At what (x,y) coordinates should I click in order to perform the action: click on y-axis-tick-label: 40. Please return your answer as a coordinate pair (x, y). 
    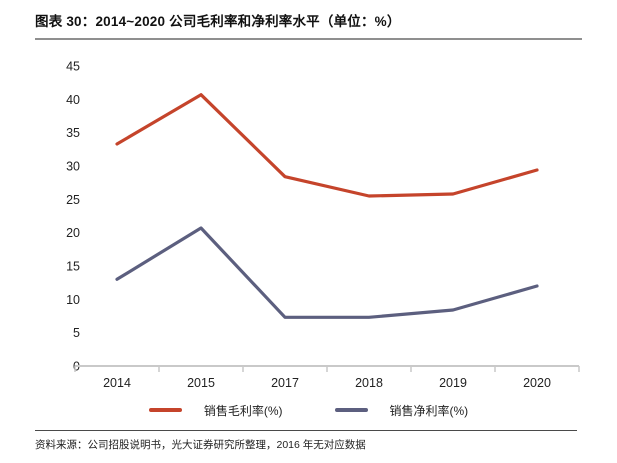
    Looking at the image, I should click on (73, 100).